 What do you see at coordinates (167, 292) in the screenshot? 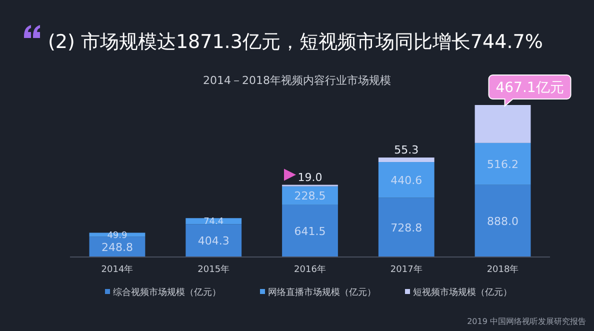
I see `legend-label: 综合视频市场规模（亿元）` at bounding box center [167, 292].